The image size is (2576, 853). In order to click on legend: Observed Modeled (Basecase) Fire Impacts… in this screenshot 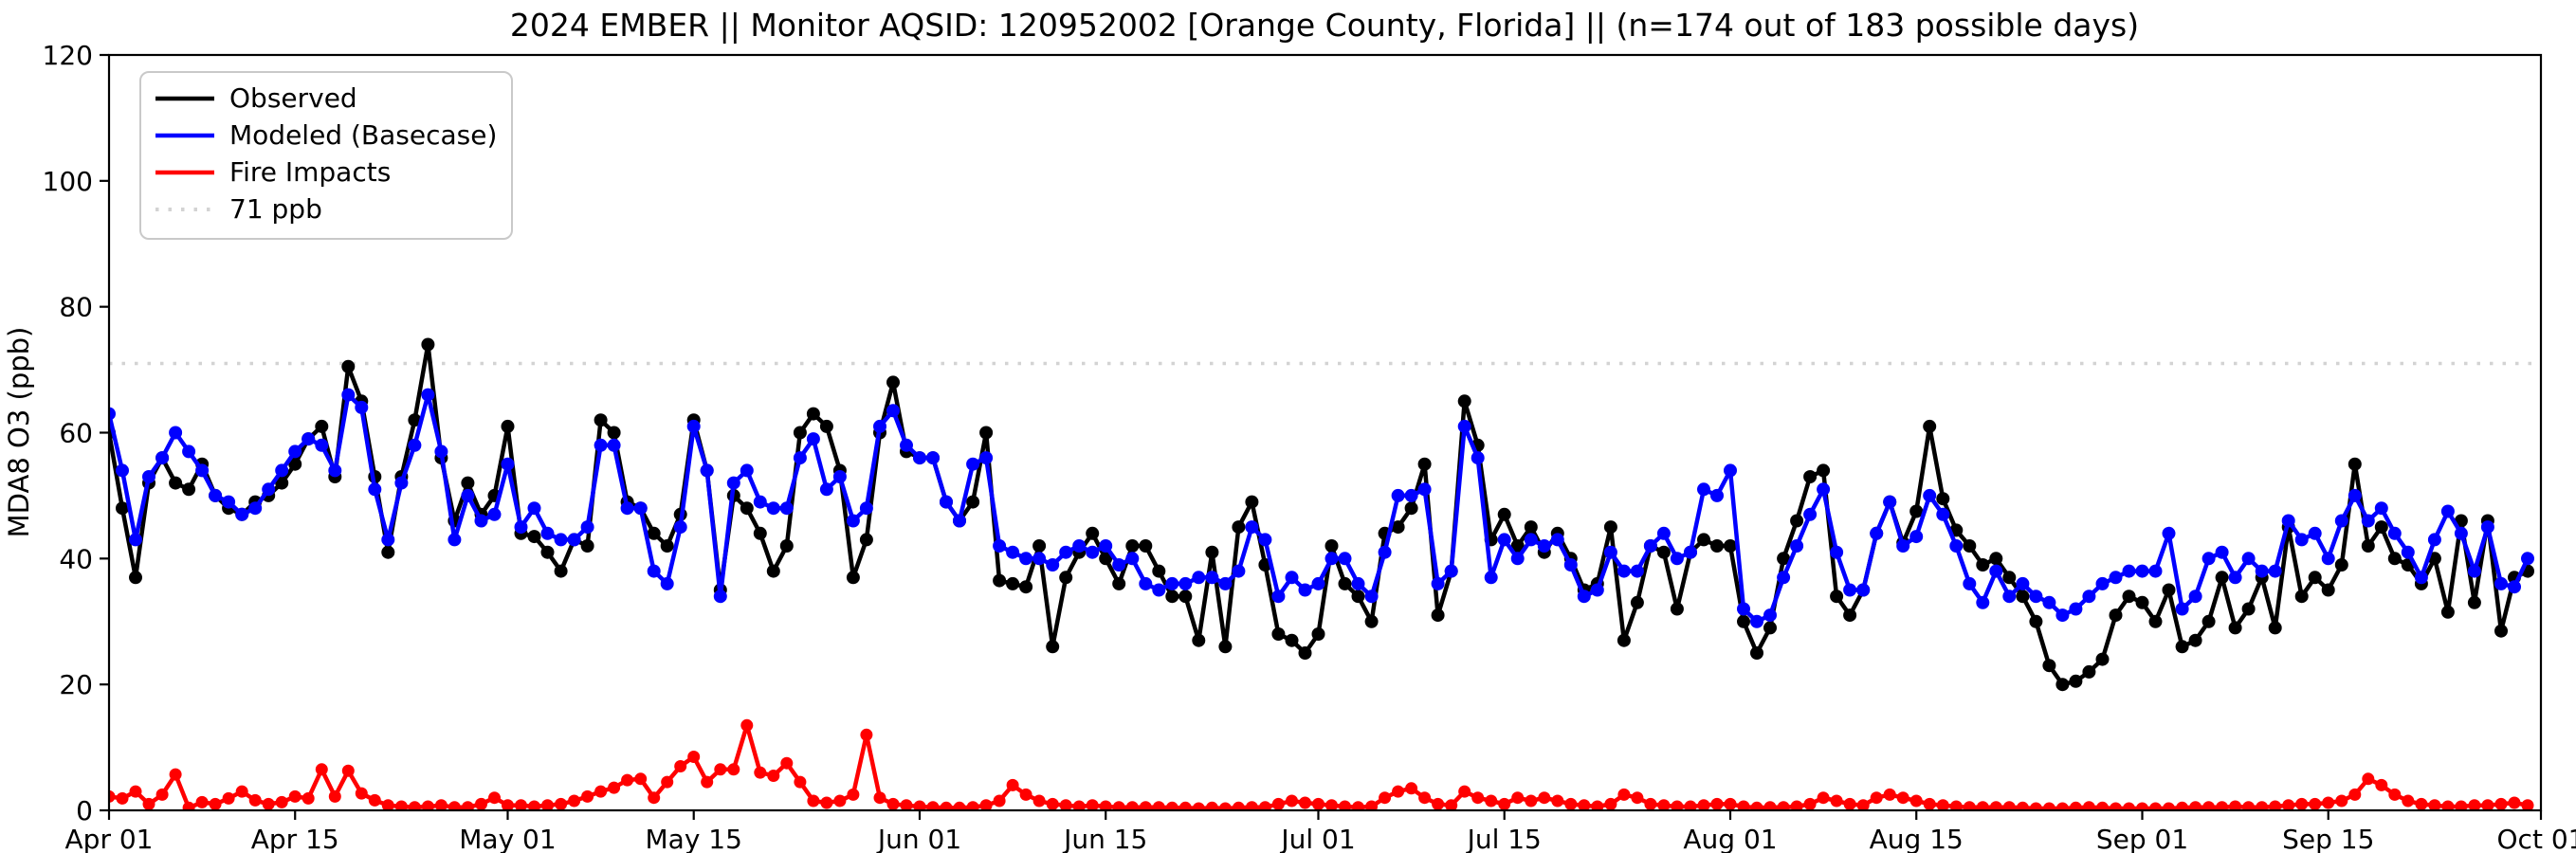, I will do `click(326, 155)`.